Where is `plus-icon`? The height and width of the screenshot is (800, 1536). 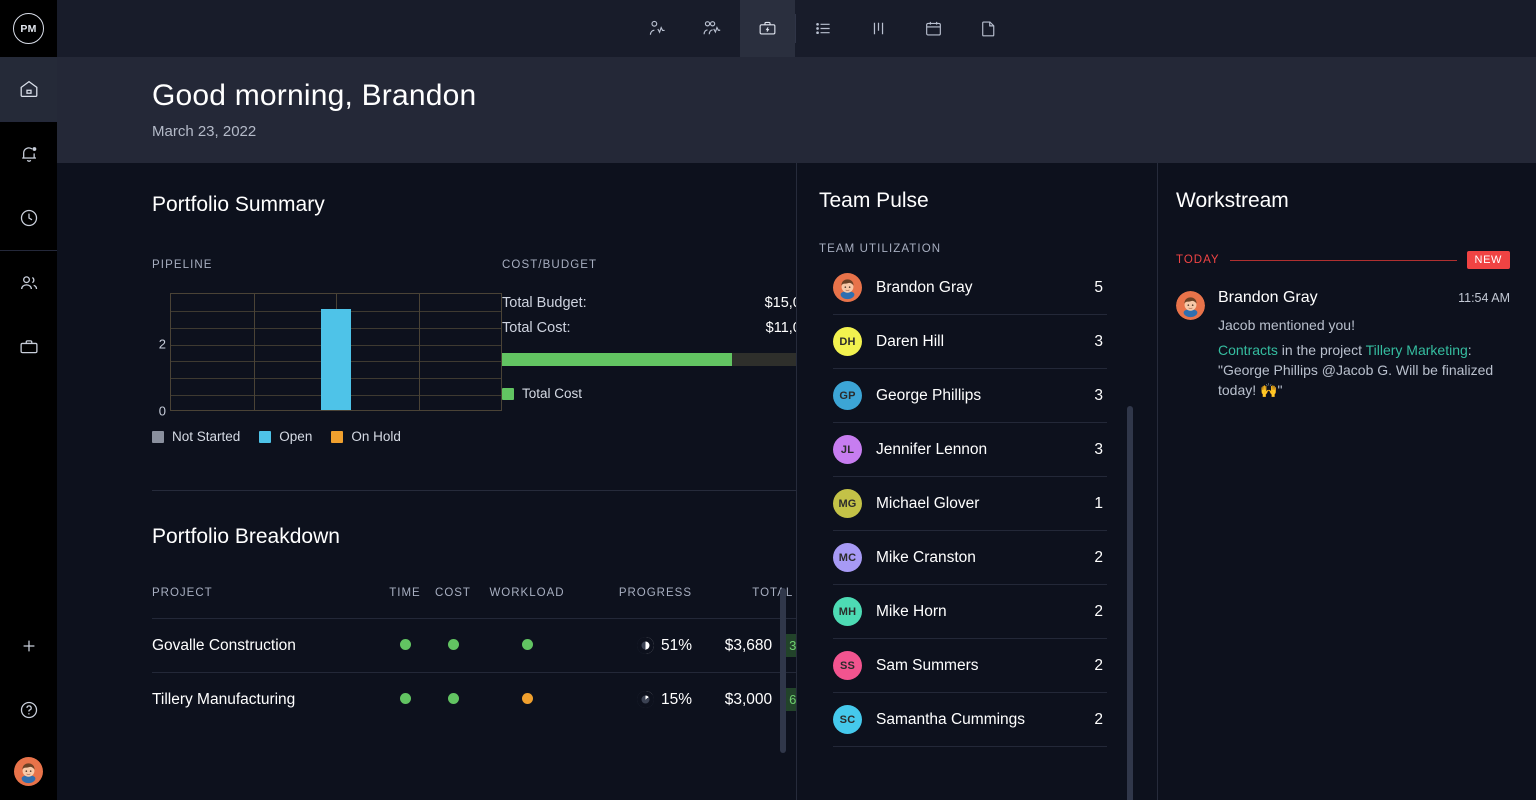
plus-icon is located at coordinates (29, 646).